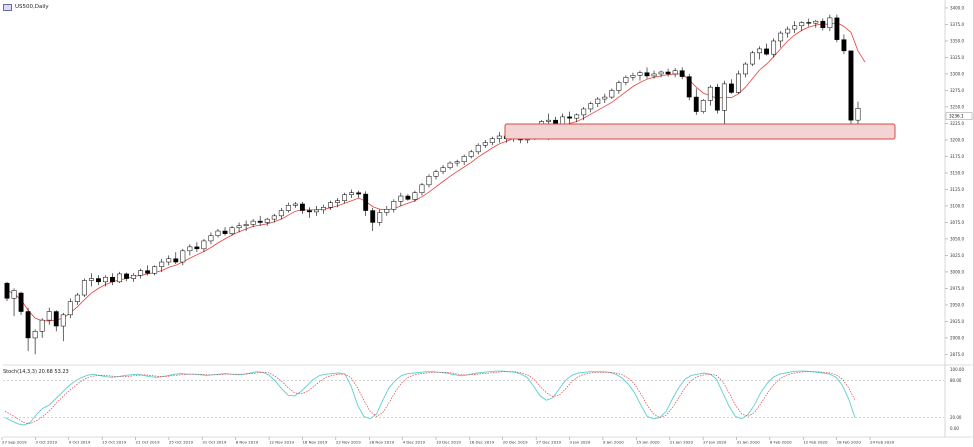 The height and width of the screenshot is (447, 974). What do you see at coordinates (715, 442) in the screenshot?
I see `x-tick-label: 27 Jan 2020` at bounding box center [715, 442].